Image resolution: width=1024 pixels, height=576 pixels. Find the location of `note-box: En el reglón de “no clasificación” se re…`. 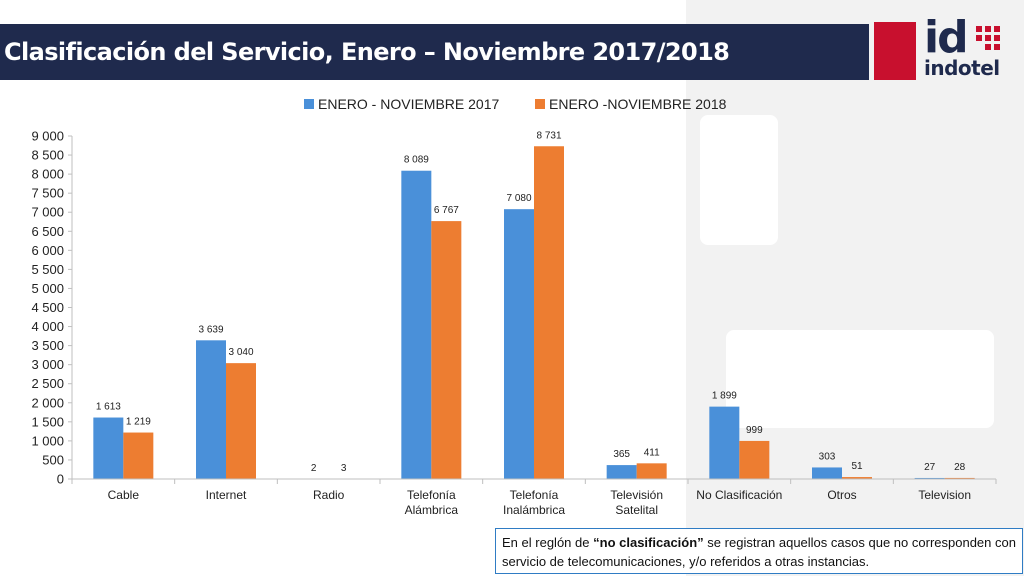

note-box: En el reglón de “no clasificación” se re… is located at coordinates (759, 551).